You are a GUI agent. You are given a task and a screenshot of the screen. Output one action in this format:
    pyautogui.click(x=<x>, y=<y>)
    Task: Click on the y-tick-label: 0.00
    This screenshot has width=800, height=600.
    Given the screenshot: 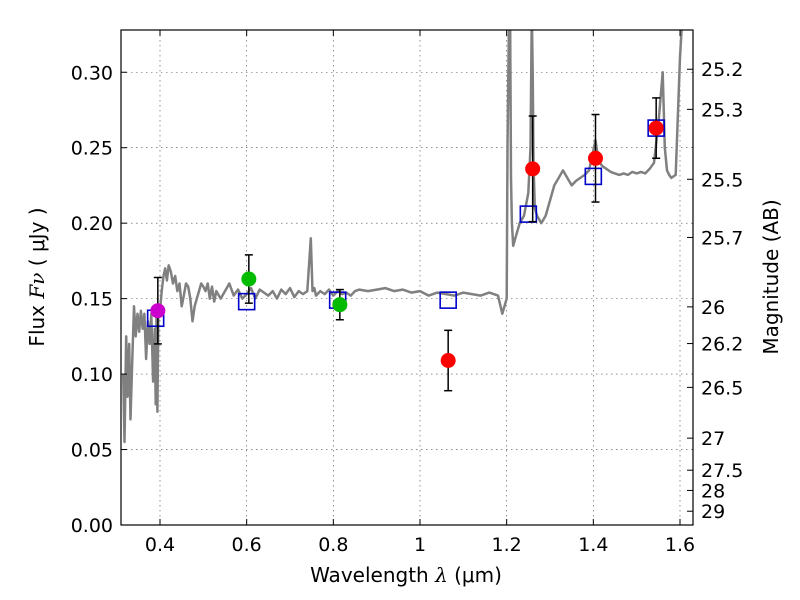 What is the action you would take?
    pyautogui.click(x=92, y=526)
    